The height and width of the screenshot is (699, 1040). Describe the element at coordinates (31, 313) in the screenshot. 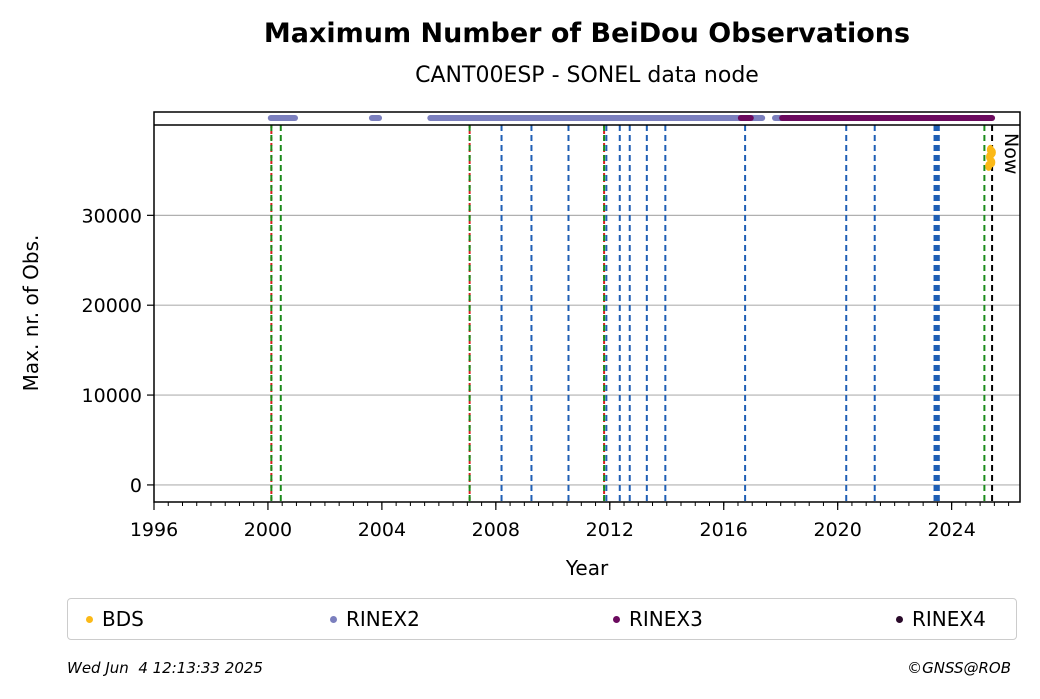

I see `y-axis-label: Max. nr. of Obs.` at that location.